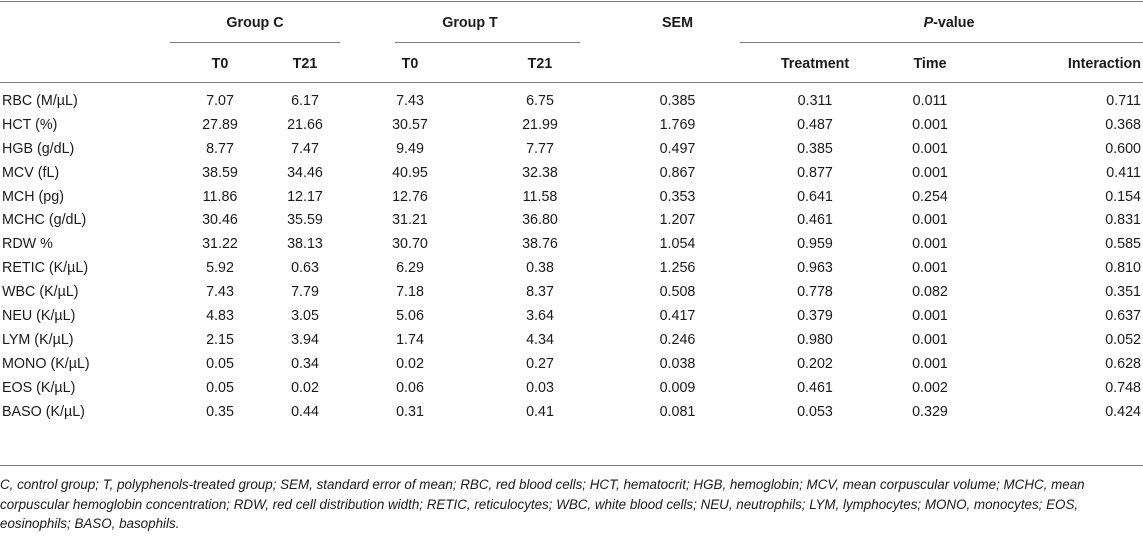  I want to click on cell-sem: 1.256, so click(677, 268).